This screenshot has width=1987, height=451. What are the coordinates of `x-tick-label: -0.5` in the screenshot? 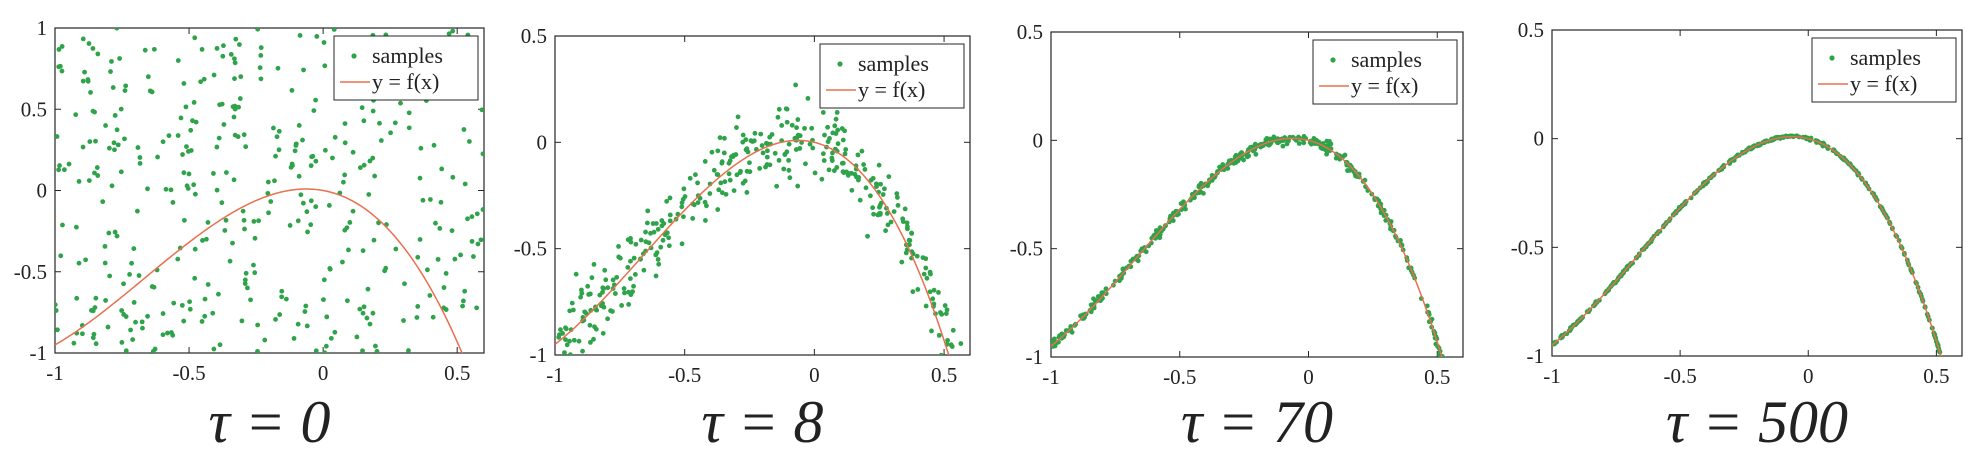 It's located at (684, 375).